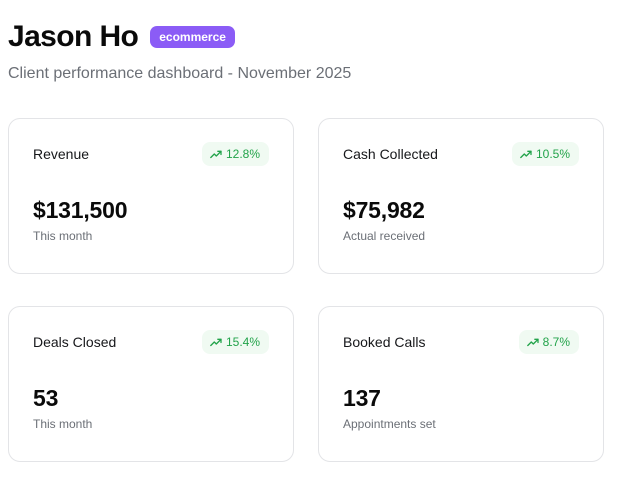  Describe the element at coordinates (311, 37) in the screenshot. I see `page-header: Jason Ho ecommerce` at that location.